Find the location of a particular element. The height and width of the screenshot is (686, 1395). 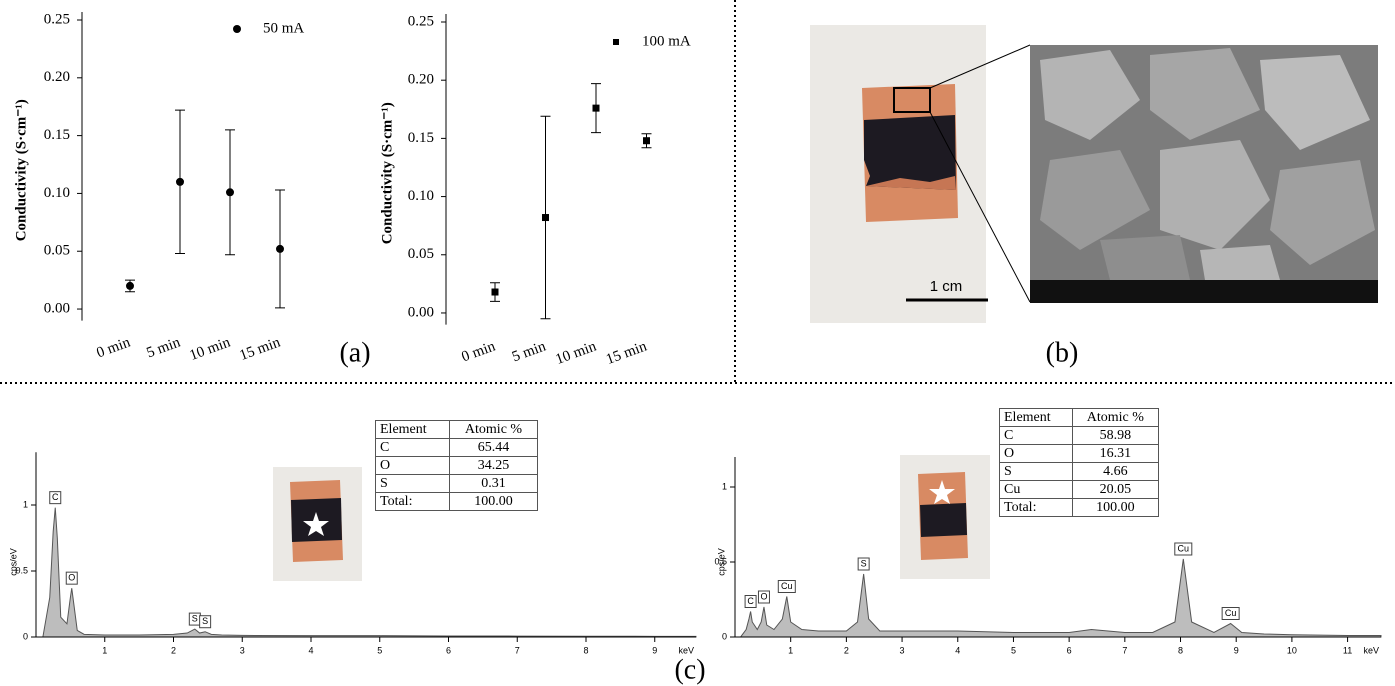

y-tick-label: 1 is located at coordinates (724, 486).